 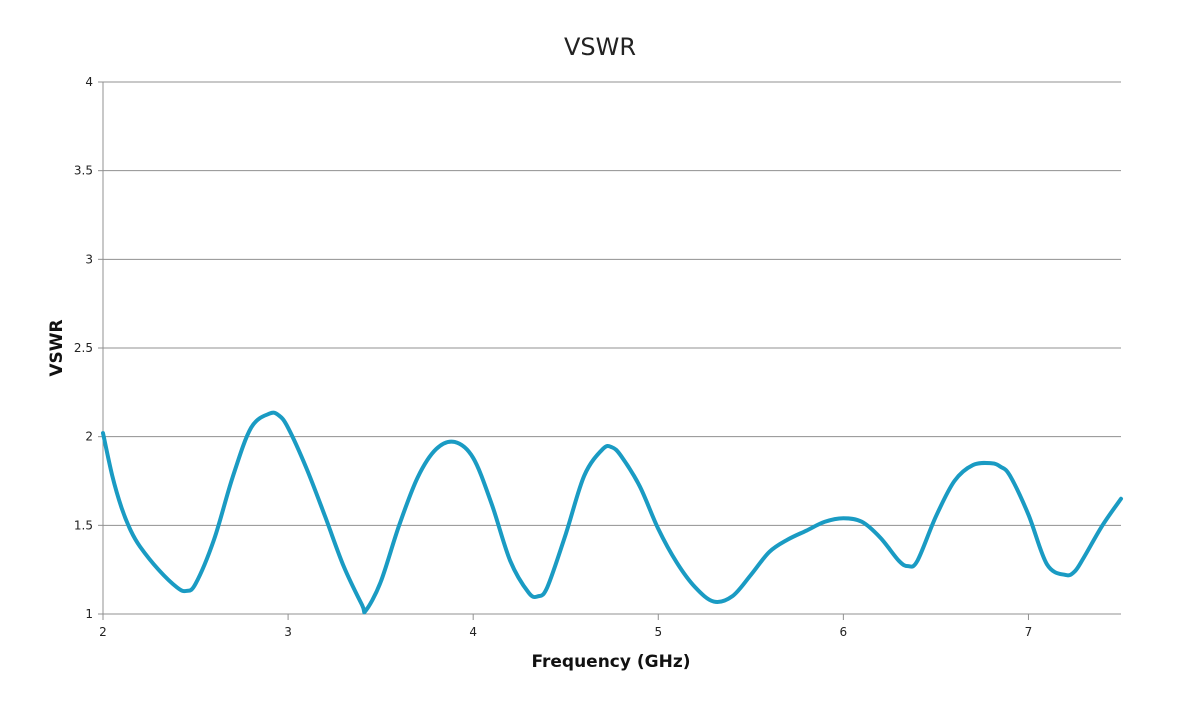 I want to click on y-tick-labels: 1 1.5 2 2.5 3 3.5 4, so click(x=88, y=348).